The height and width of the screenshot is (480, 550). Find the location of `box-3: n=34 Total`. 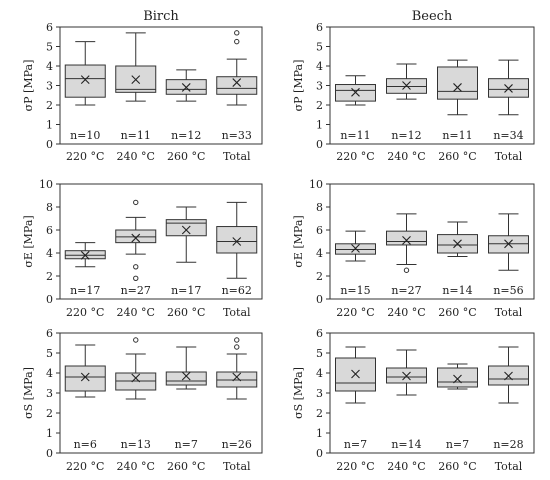

box-3: n=34 Total is located at coordinates (508, 111).